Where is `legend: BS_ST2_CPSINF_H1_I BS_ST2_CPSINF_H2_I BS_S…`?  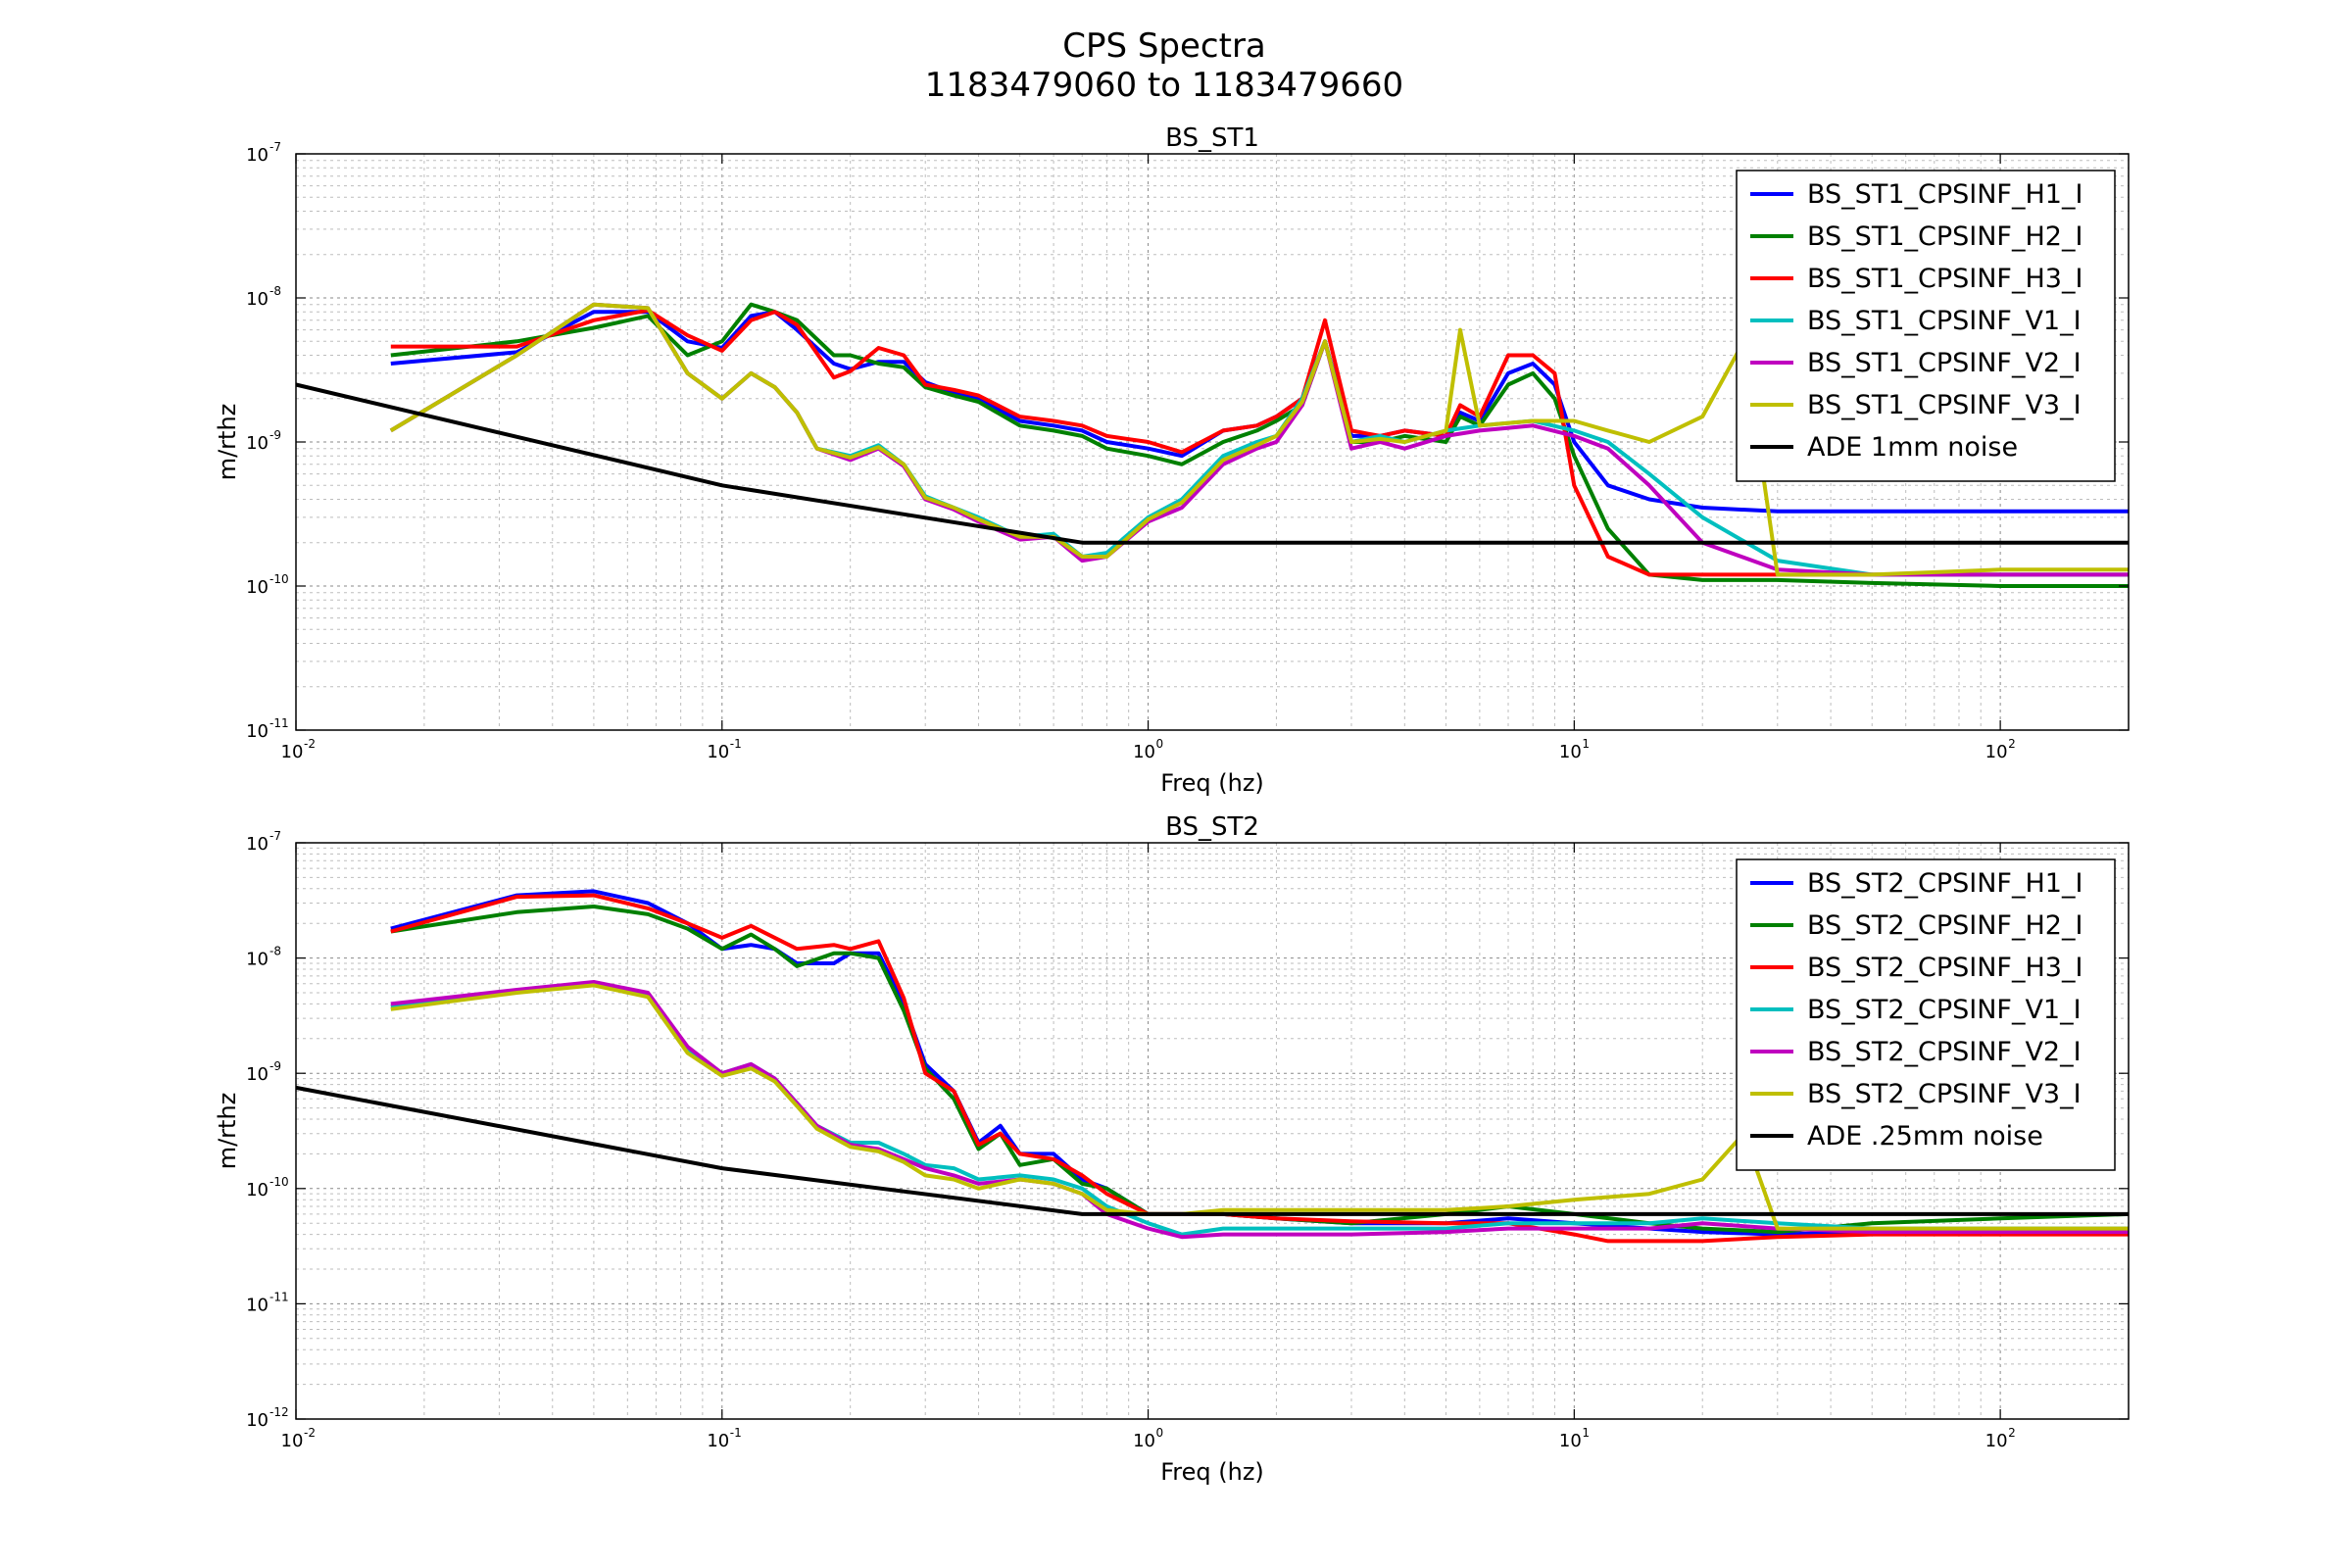 legend: BS_ST2_CPSINF_H1_I BS_ST2_CPSINF_H2_I BS_S… is located at coordinates (1926, 1014).